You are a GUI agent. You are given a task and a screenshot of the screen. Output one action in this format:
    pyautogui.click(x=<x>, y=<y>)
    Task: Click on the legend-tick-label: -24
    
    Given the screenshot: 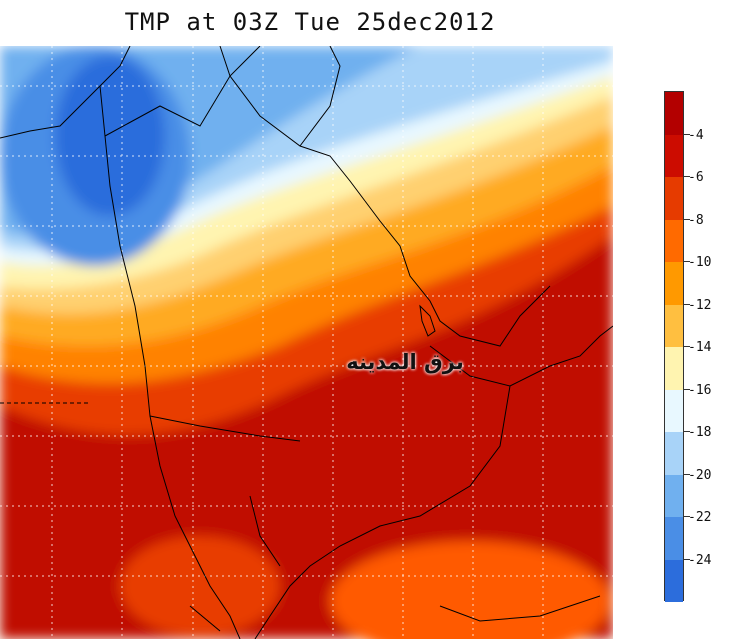 What is the action you would take?
    pyautogui.click(x=700, y=560)
    